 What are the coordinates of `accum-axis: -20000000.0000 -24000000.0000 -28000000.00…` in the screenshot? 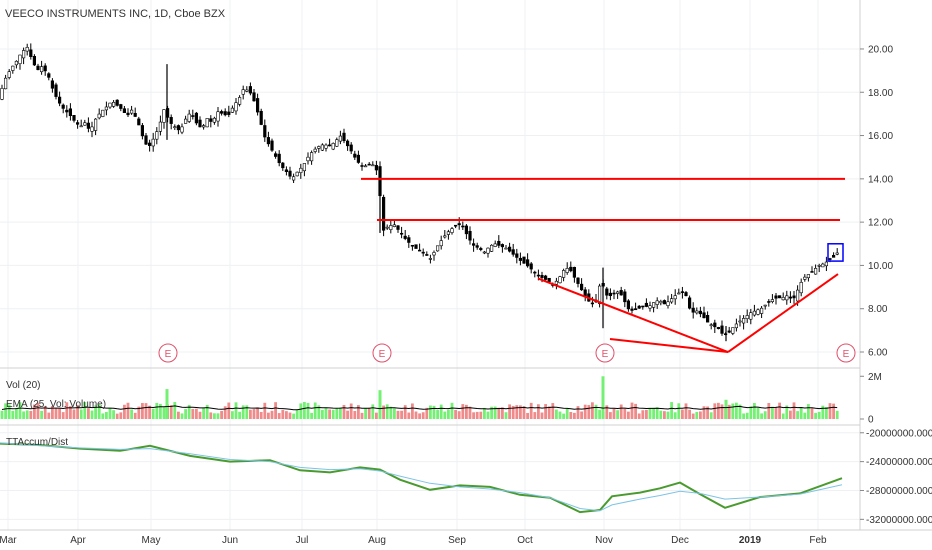 It's located at (896, 477).